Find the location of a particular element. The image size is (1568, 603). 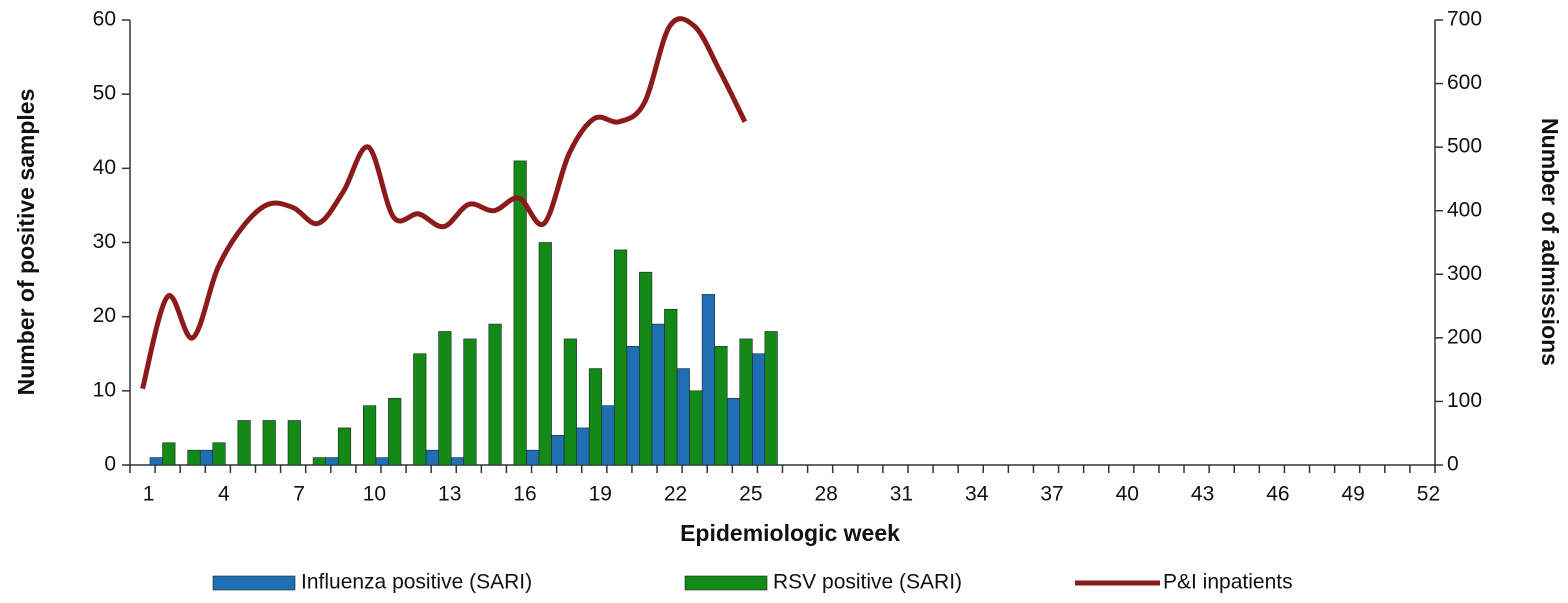

y2-tick-label: 0 is located at coordinates (1453, 464).